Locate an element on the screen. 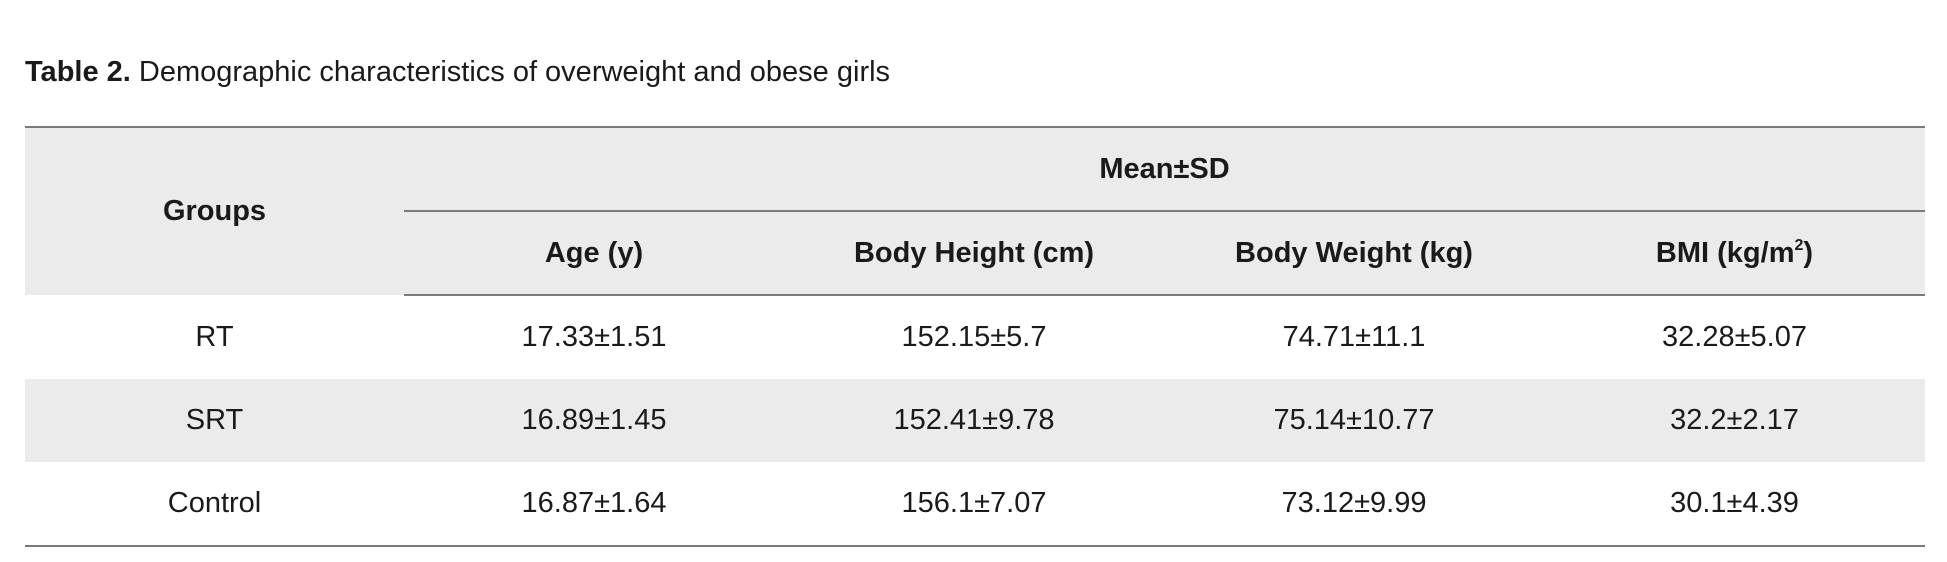 Image resolution: width=1947 pixels, height=562 pixels. cell-bmi: 30.1±4.39 is located at coordinates (1734, 504).